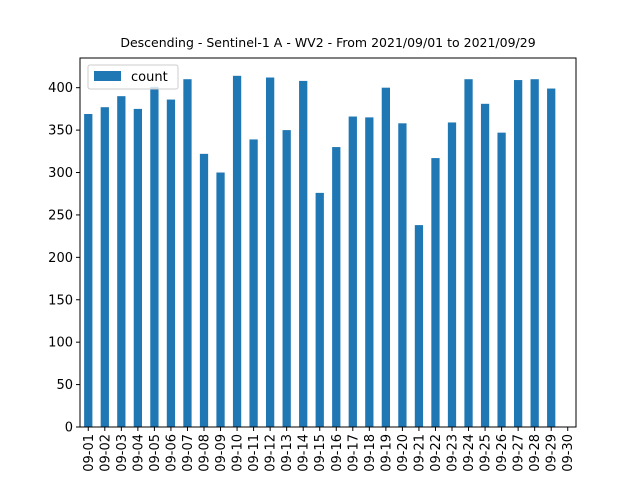  I want to click on x-tick-label: 09-02, so click(105, 453).